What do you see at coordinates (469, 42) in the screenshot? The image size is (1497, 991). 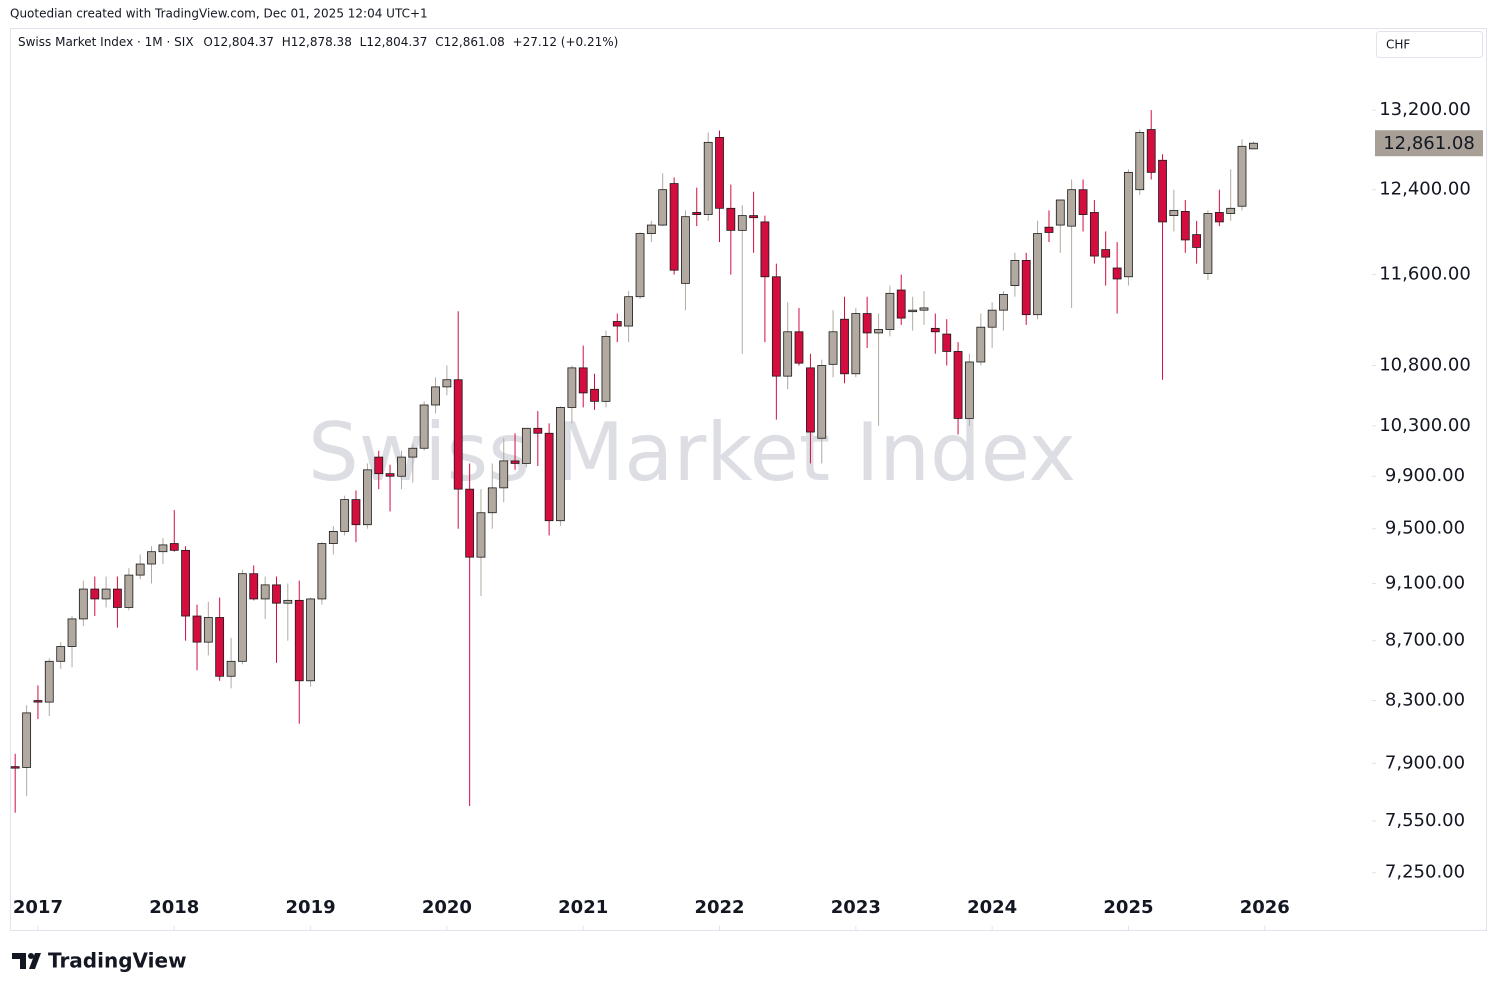 I see `close-label: C12,861.08` at bounding box center [469, 42].